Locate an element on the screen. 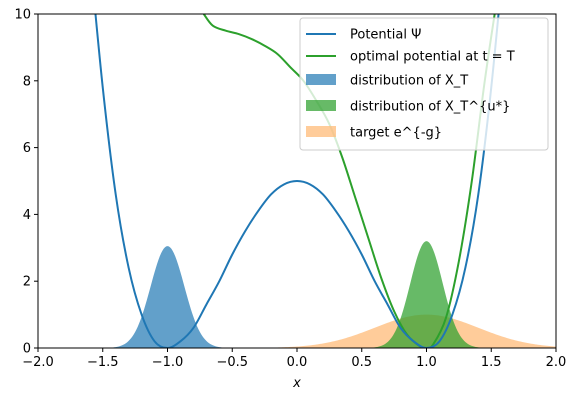 Image resolution: width=566 pixels, height=393 pixels. legend-swatch-target is located at coordinates (321, 131).